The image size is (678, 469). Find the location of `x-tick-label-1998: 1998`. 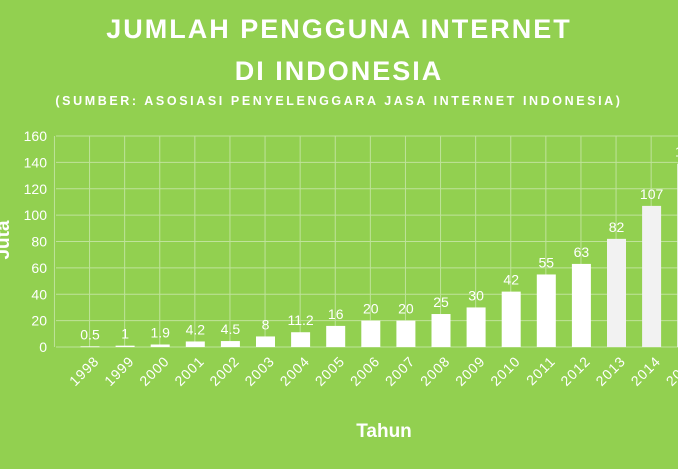

x-tick-label-1998: 1998 is located at coordinates (84, 371).